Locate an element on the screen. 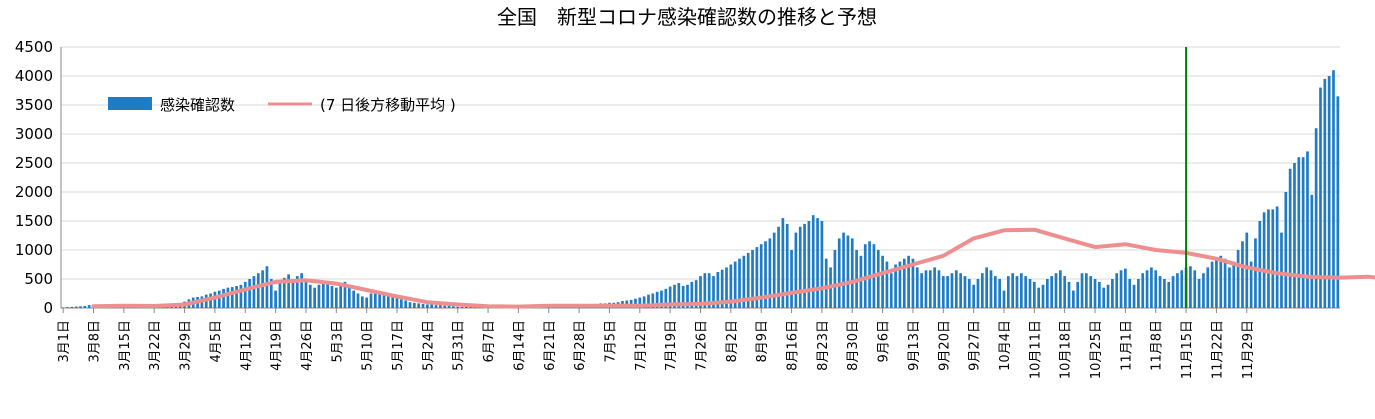 The height and width of the screenshot is (419, 1375). x-tick-label: 6月7日 is located at coordinates (489, 341).